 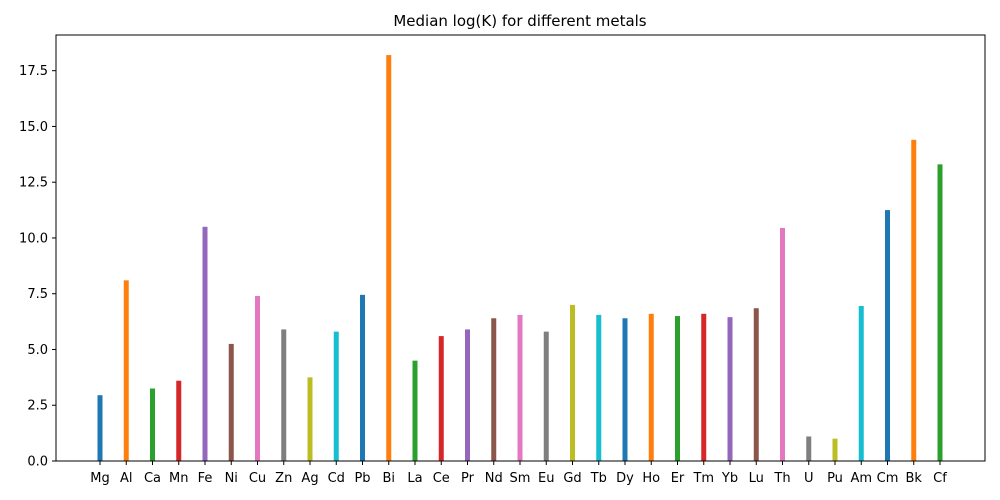 What do you see at coordinates (546, 396) in the screenshot?
I see `bar-eu` at bounding box center [546, 396].